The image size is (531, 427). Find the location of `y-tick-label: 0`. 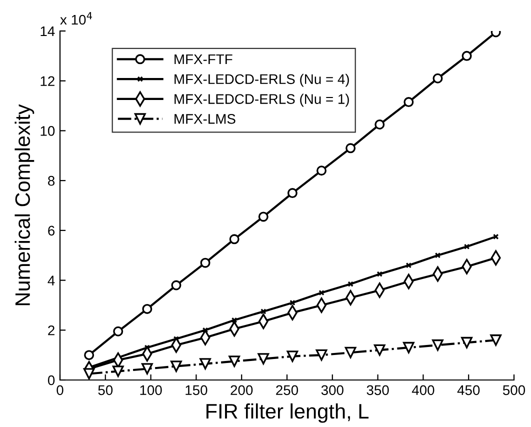

y-tick-label: 0 is located at coordinates (51, 380).